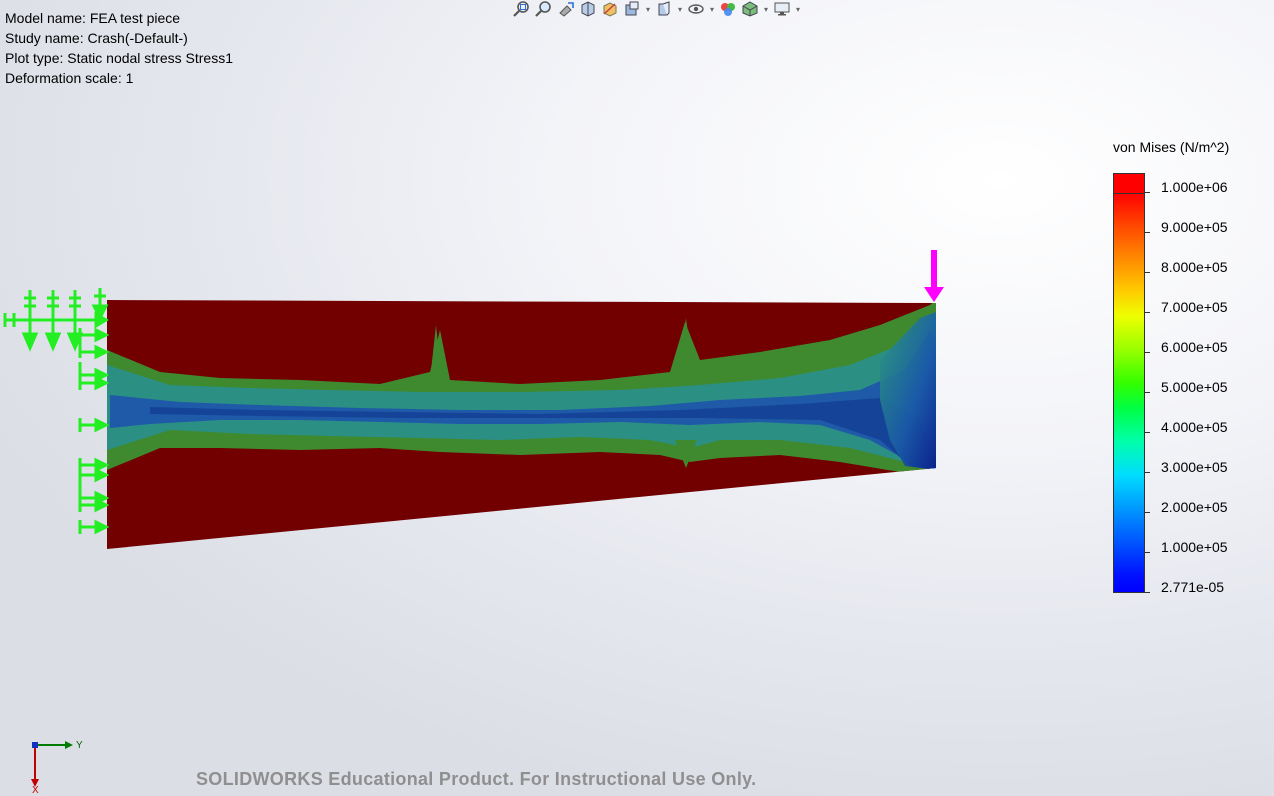 The height and width of the screenshot is (796, 1274). Describe the element at coordinates (1129, 184) in the screenshot. I see `colorbar-max-cell` at that location.